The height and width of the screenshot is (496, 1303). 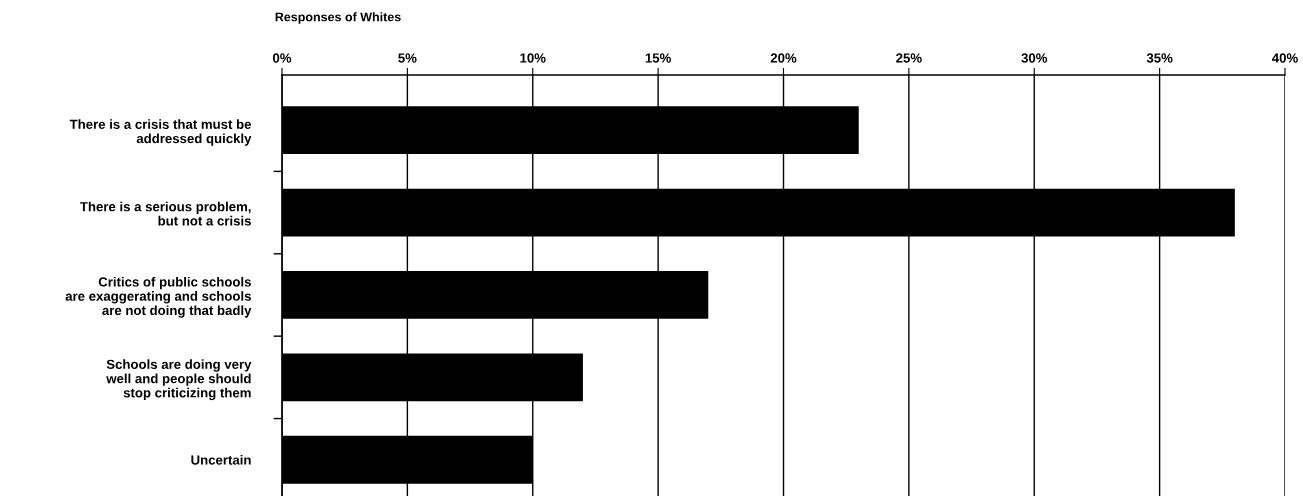 I want to click on x-tick-label: 10%, so click(x=533, y=58).